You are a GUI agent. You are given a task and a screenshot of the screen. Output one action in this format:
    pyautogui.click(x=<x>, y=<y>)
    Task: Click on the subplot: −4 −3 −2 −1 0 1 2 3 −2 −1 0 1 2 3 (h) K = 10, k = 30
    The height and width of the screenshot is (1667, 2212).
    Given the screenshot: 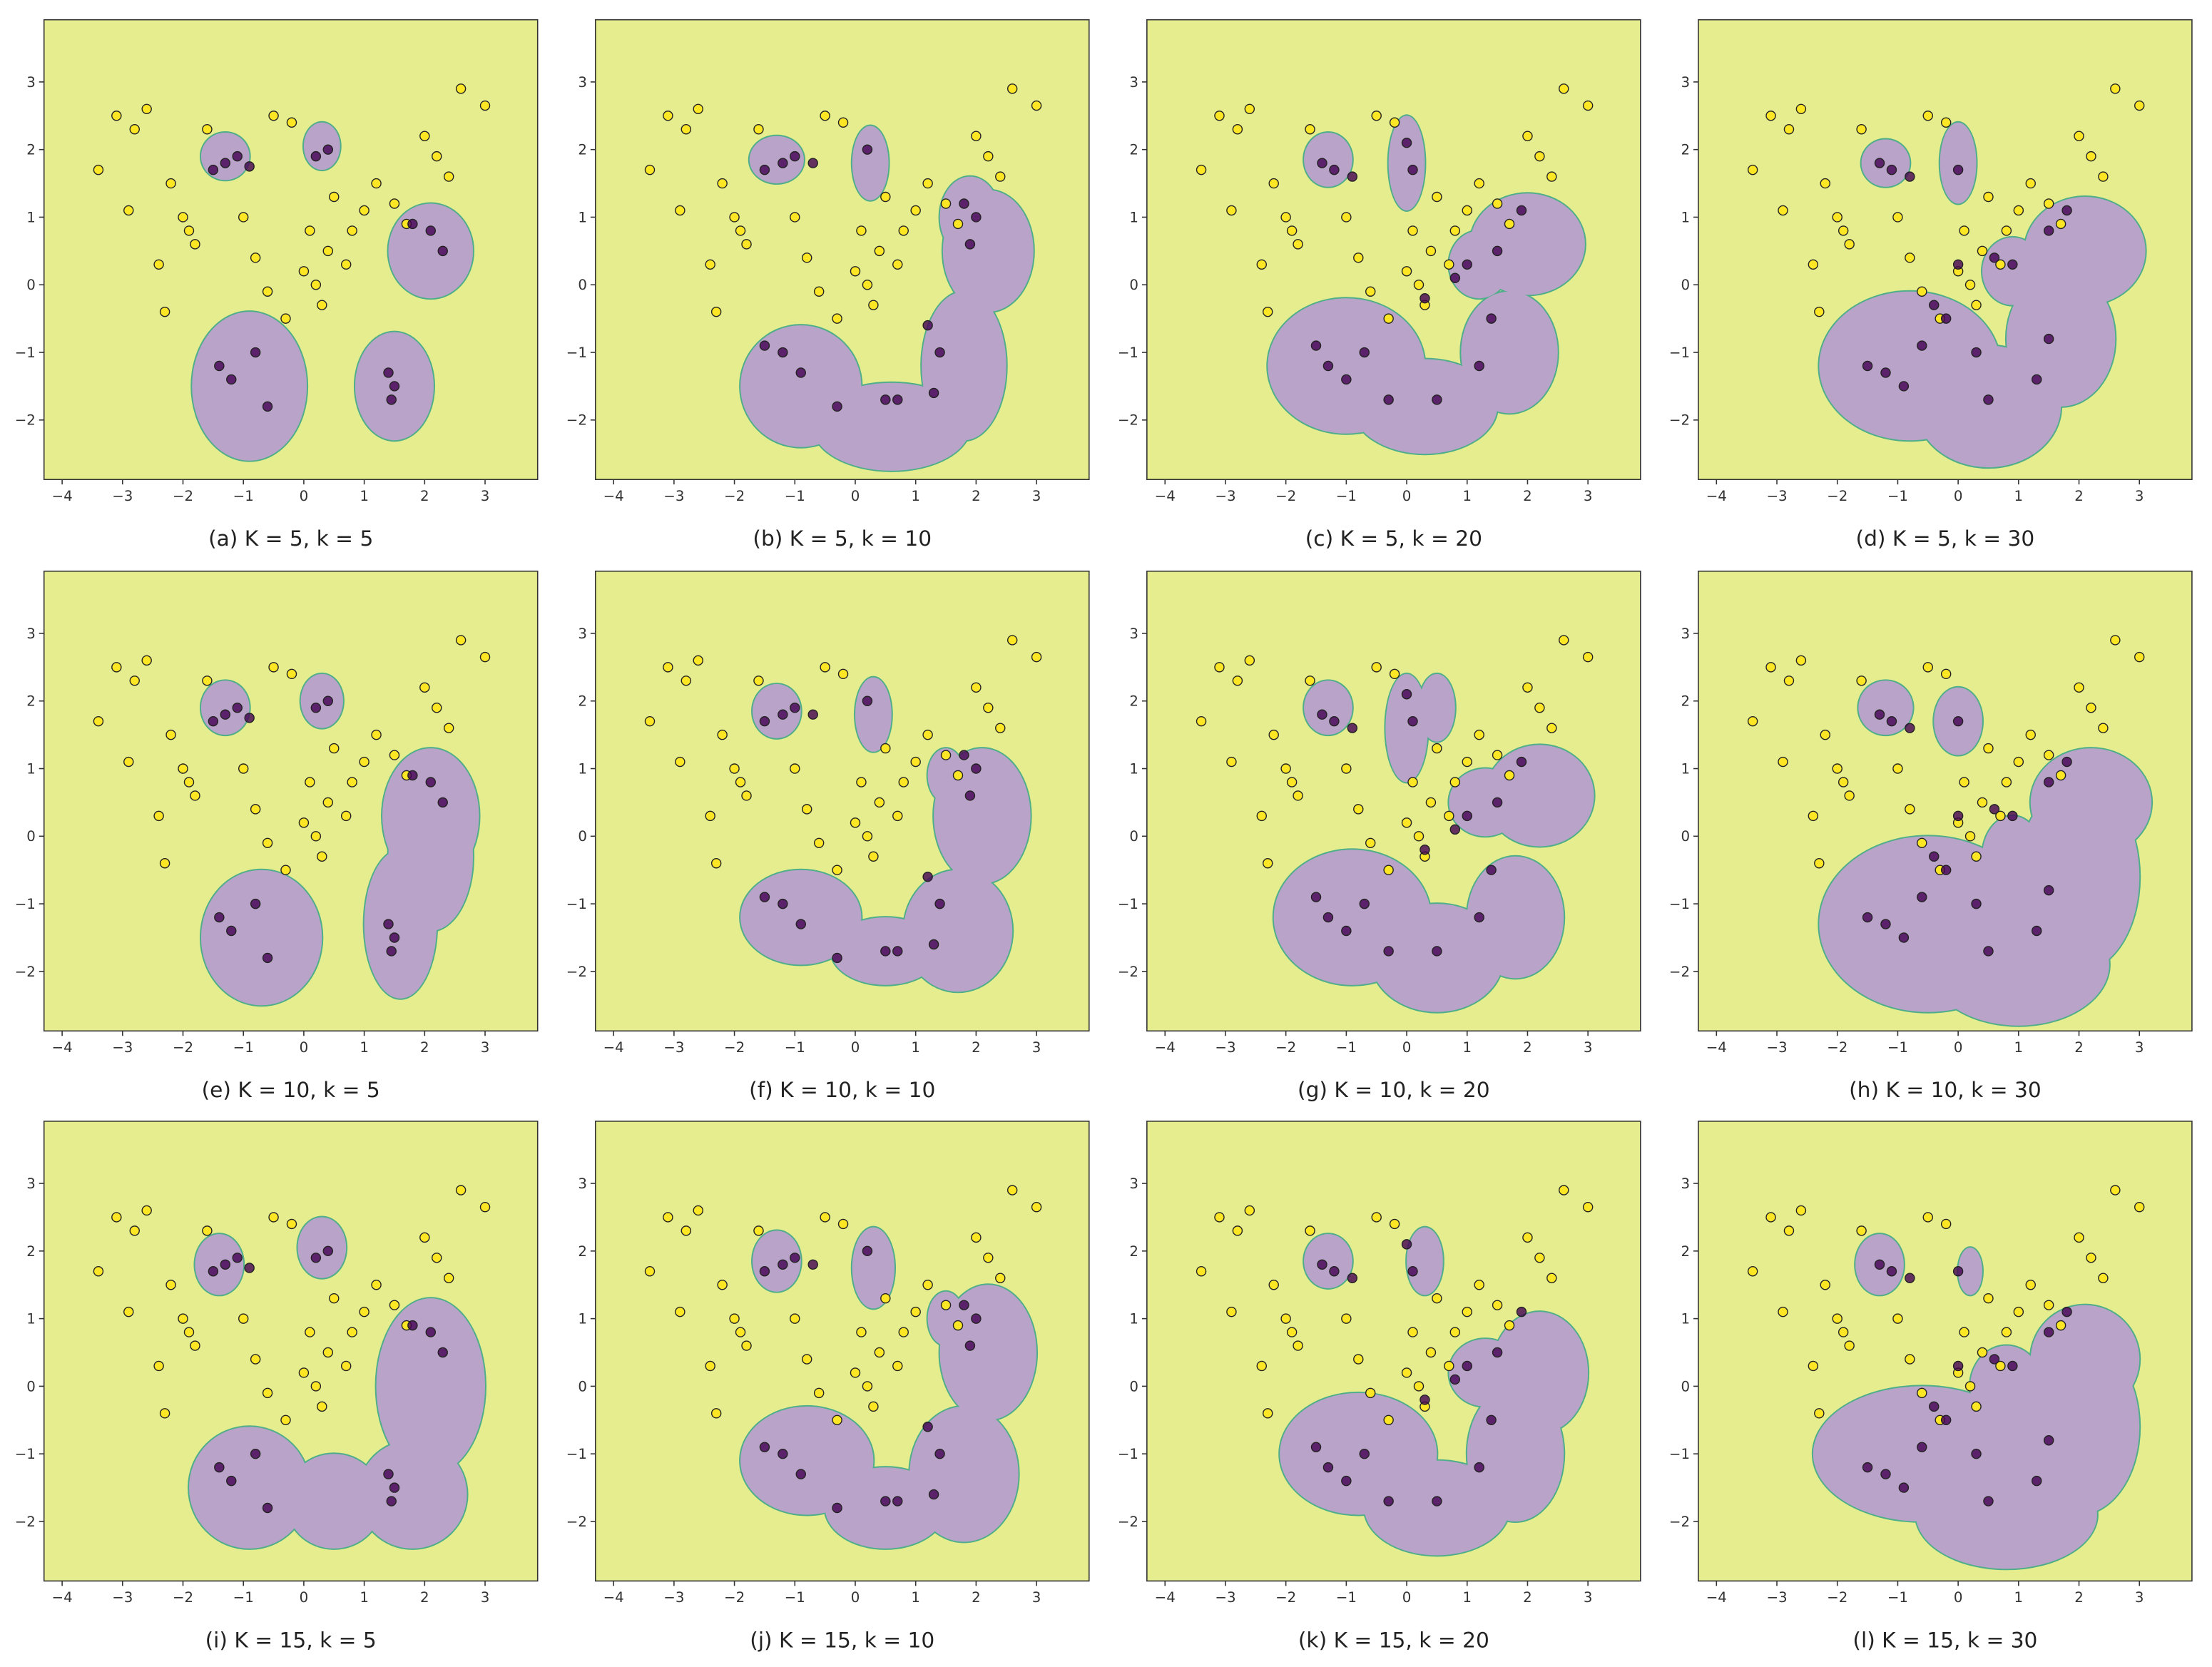 What is the action you would take?
    pyautogui.click(x=1931, y=836)
    